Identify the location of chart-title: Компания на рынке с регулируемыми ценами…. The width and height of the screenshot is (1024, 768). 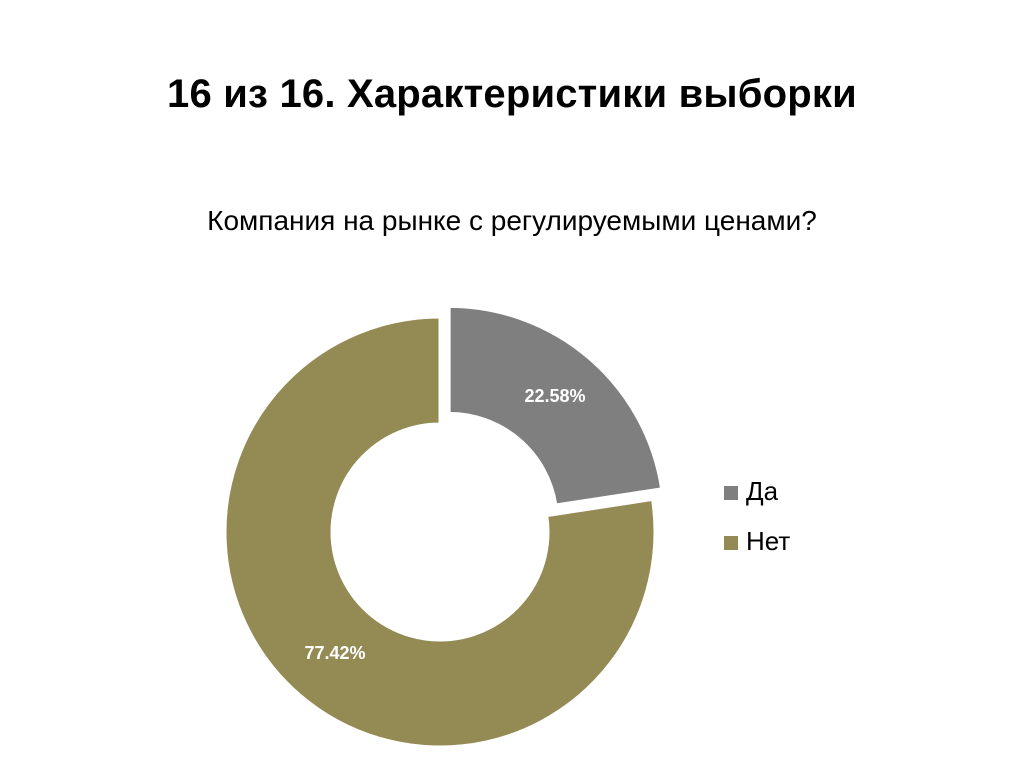
(512, 220).